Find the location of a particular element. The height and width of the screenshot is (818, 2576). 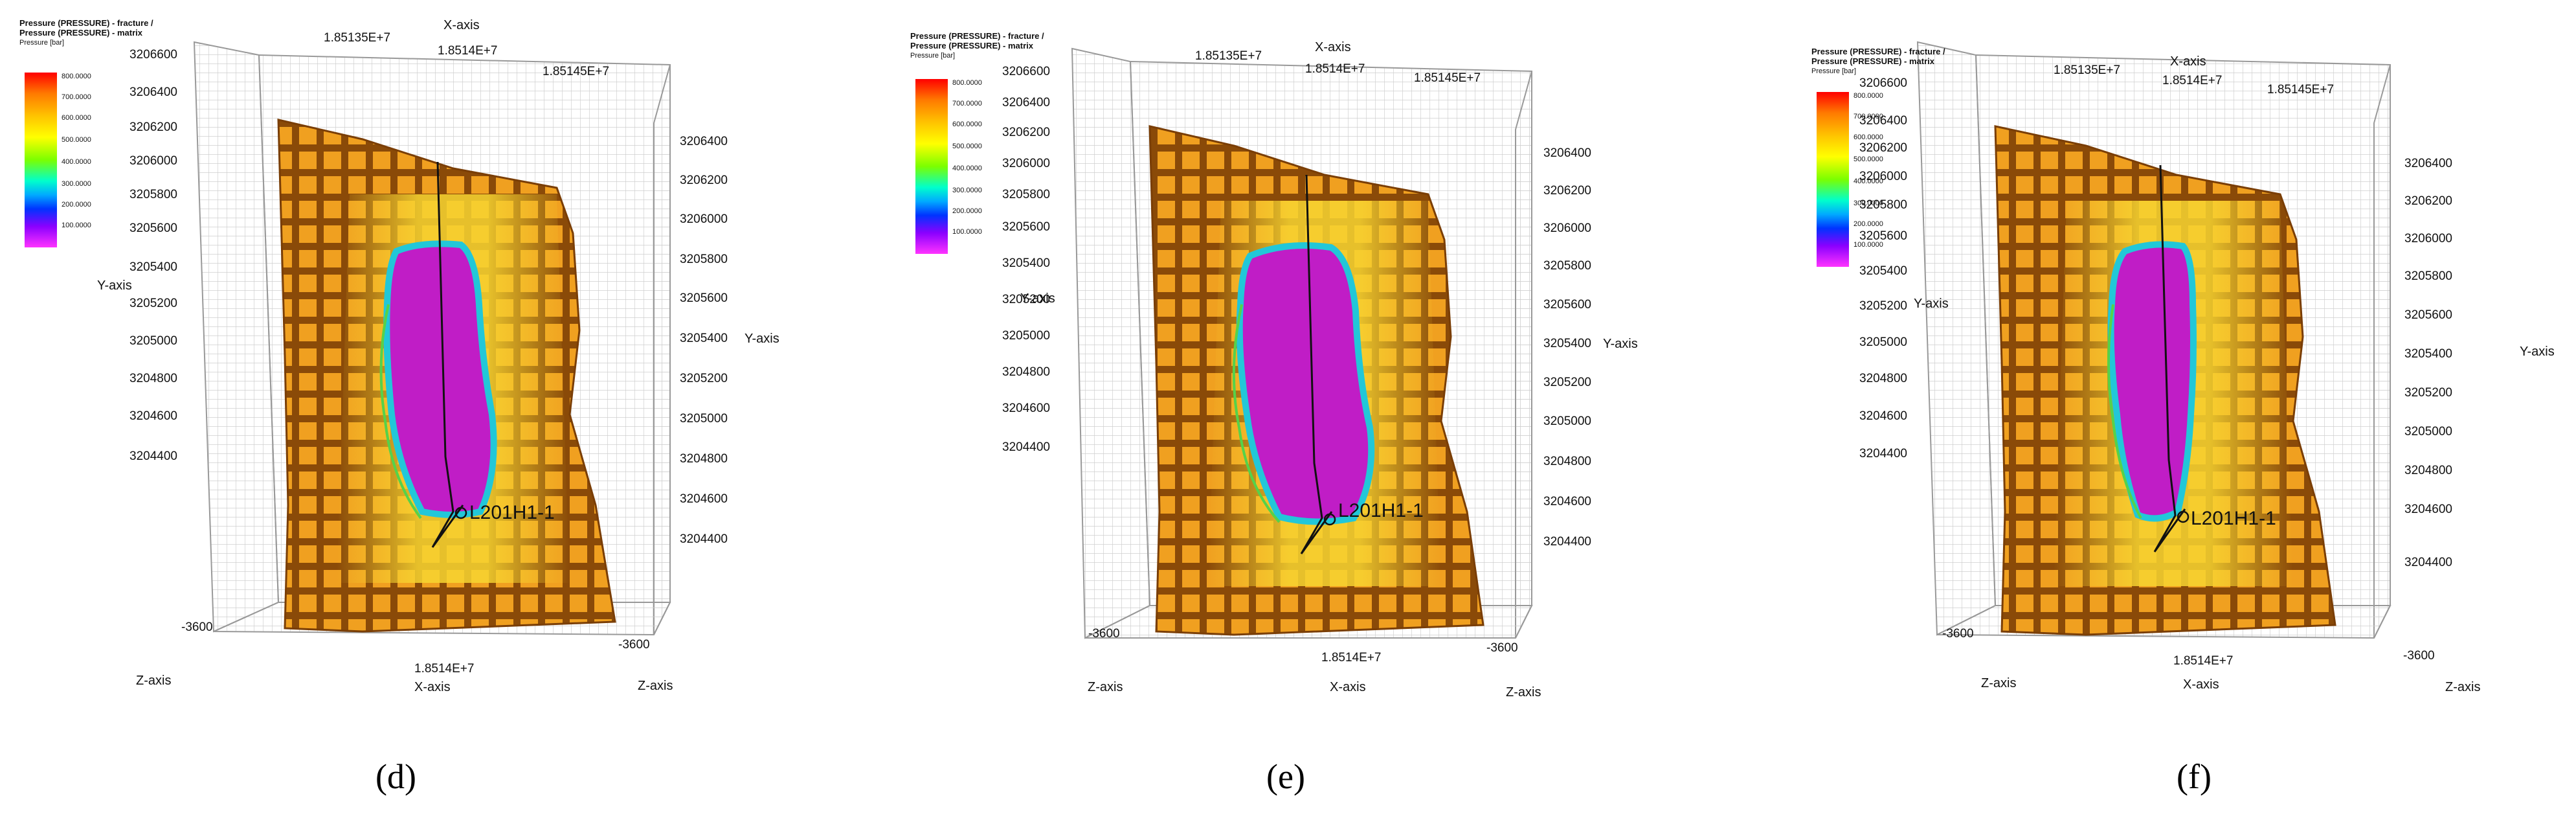

panel-caption: (e) is located at coordinates (1285, 776).